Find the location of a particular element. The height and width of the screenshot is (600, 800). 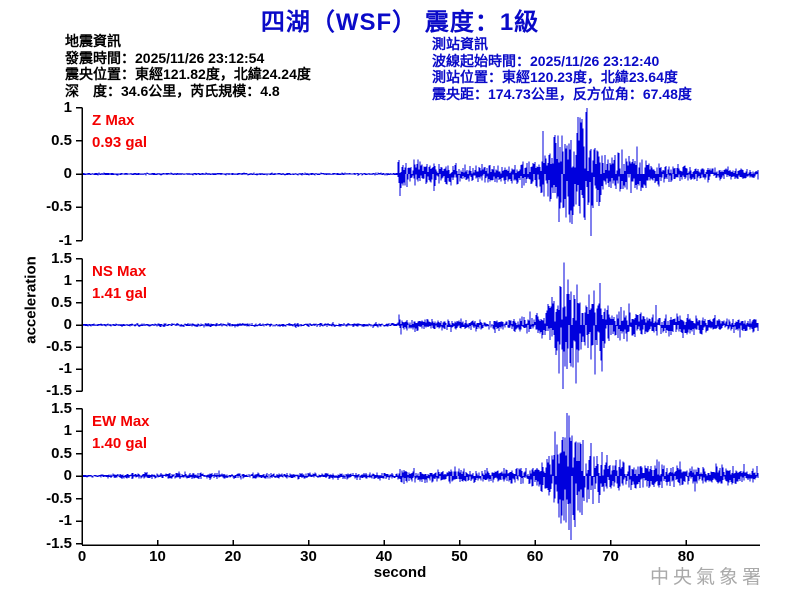

channel-max-label: EW Max is located at coordinates (121, 421).